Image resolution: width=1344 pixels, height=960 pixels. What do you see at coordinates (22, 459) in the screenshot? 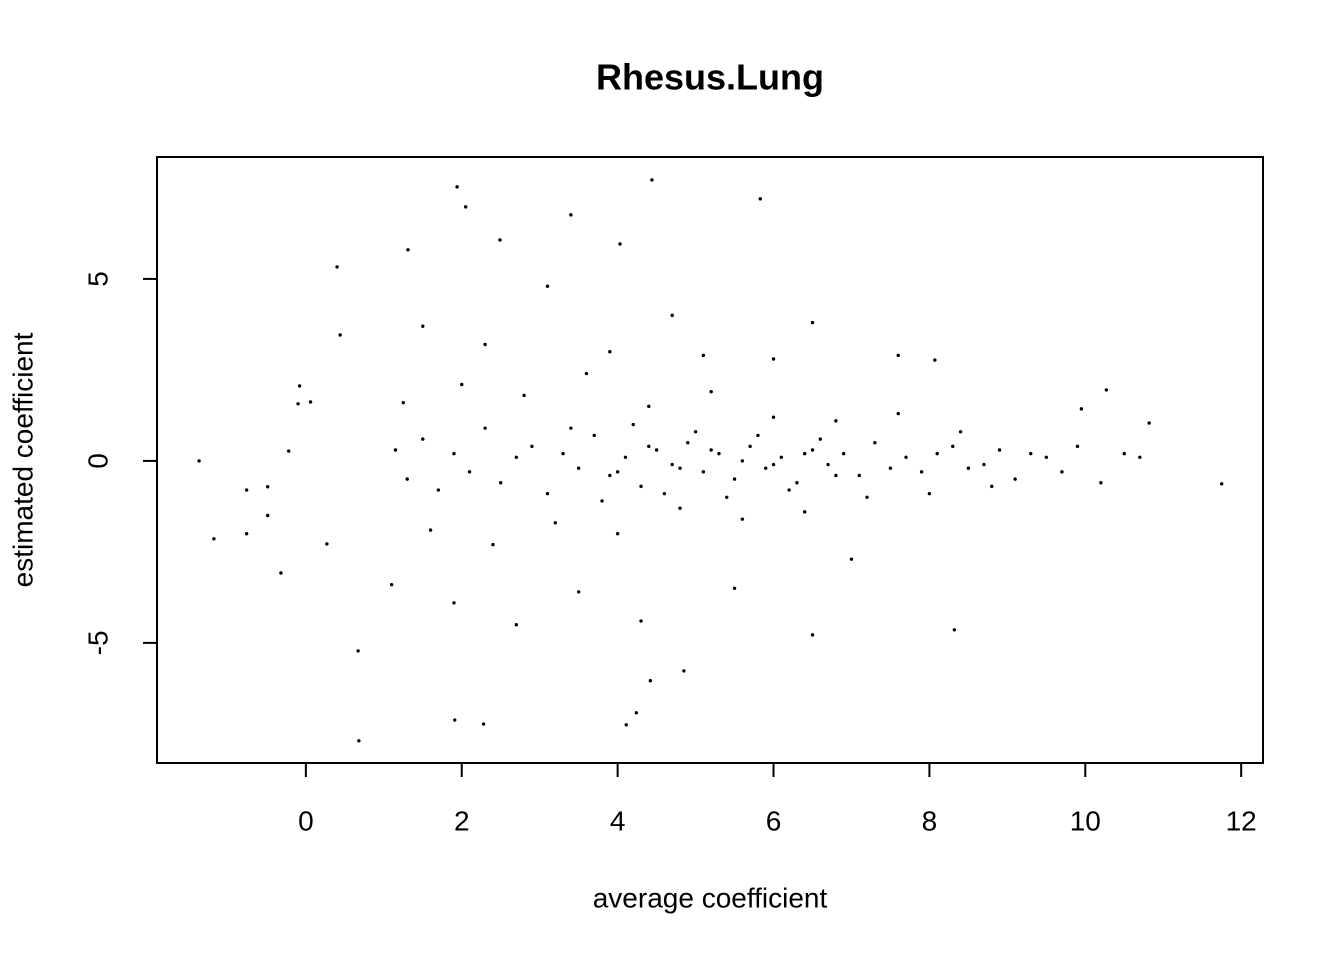
I see `y-axis-label: estimated coefficient` at bounding box center [22, 459].